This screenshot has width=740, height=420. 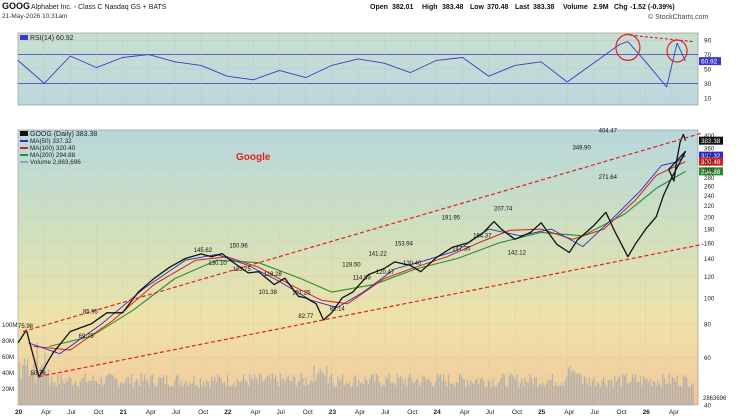 I want to click on right-value-label: 320.40, so click(x=711, y=162).